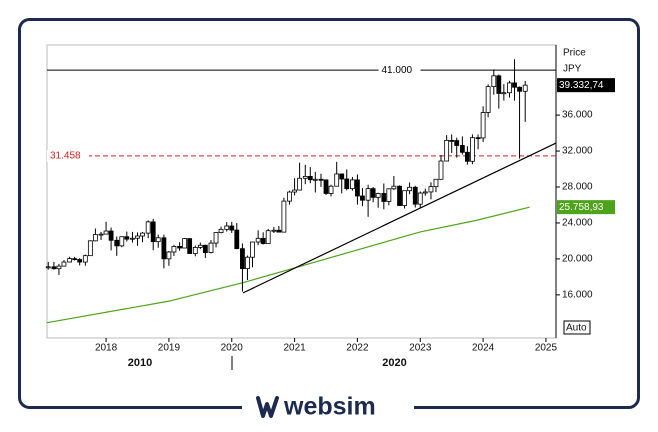 This screenshot has height=432, width=658. I want to click on x-tick-label: 2020, so click(232, 348).